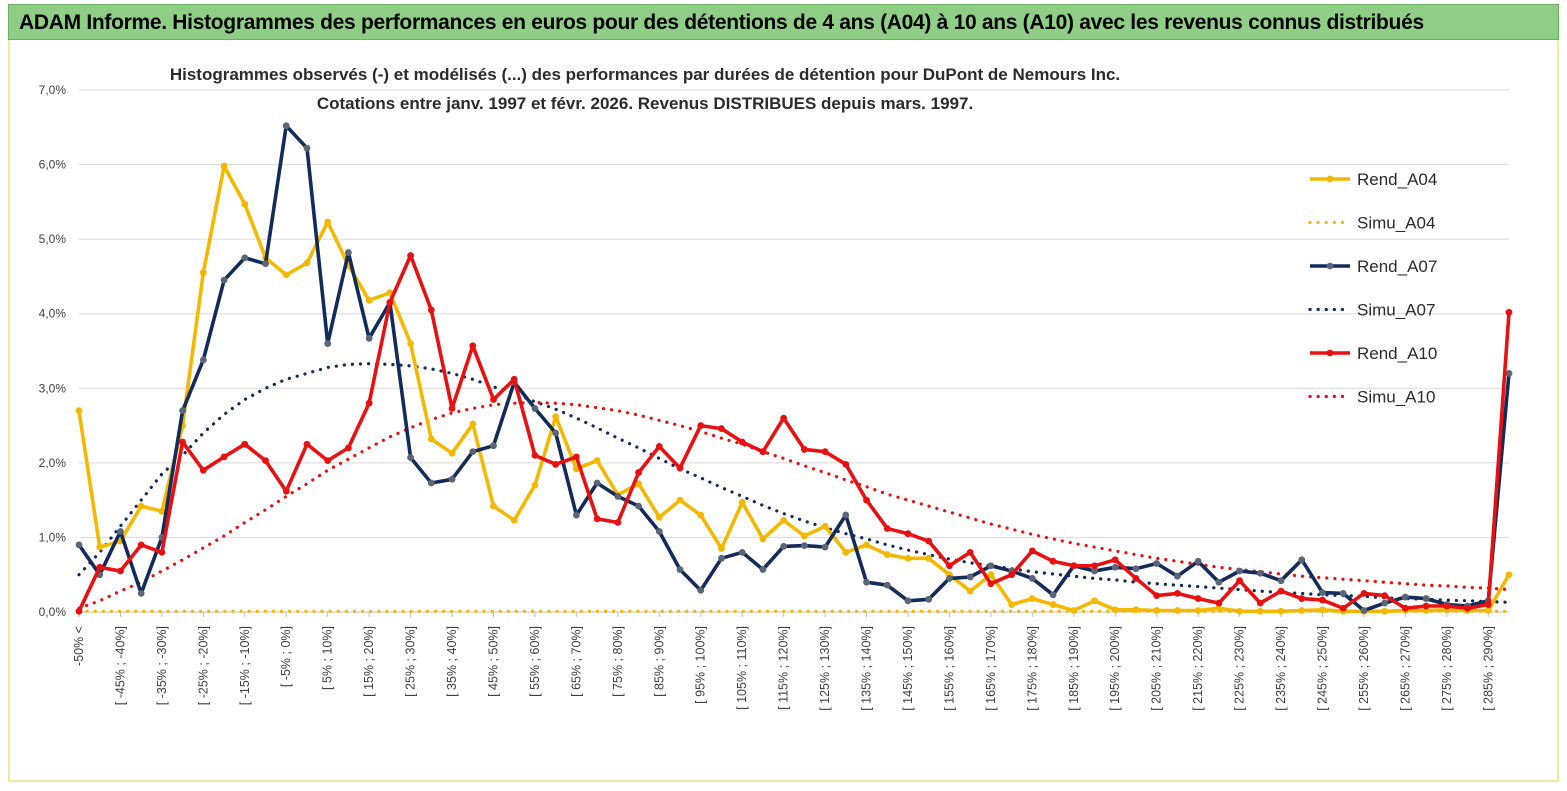  I want to click on x-tick-label: [ 255% ; 260%], so click(1364, 668).